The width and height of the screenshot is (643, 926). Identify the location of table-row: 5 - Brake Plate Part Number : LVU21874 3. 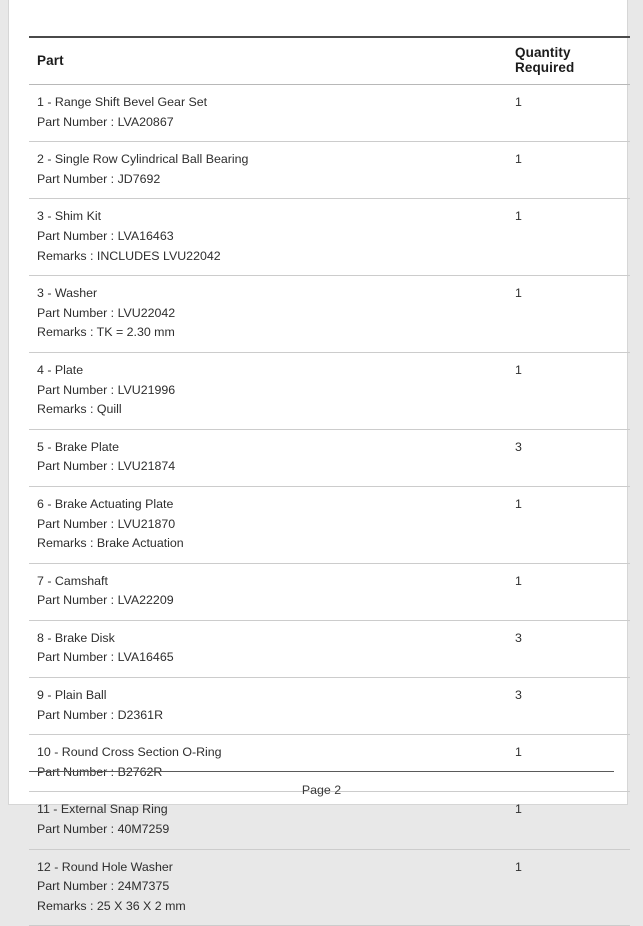
(329, 458).